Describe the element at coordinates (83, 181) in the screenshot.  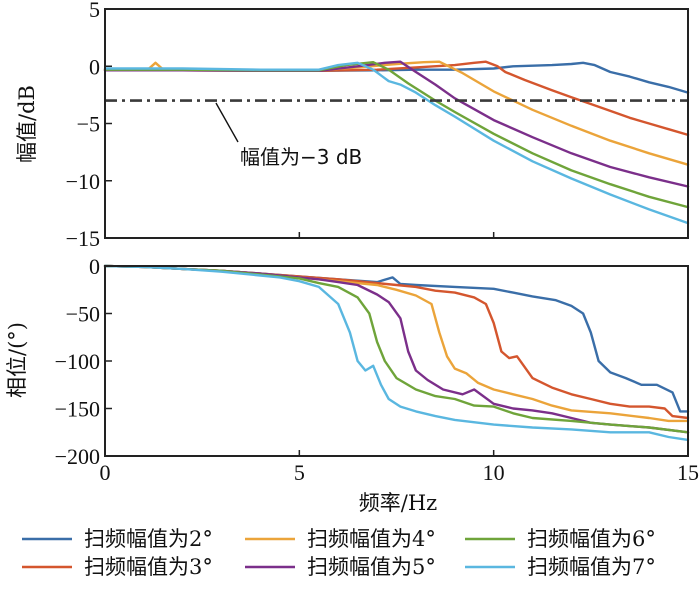
I see `magnitude-y-tick-label: −10` at that location.